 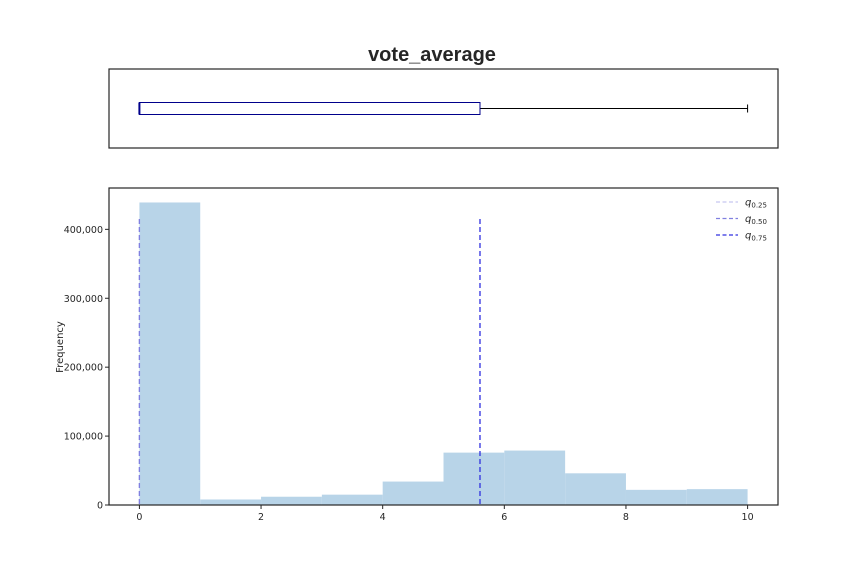 I want to click on legend-label: q0.75, so click(x=756, y=237).